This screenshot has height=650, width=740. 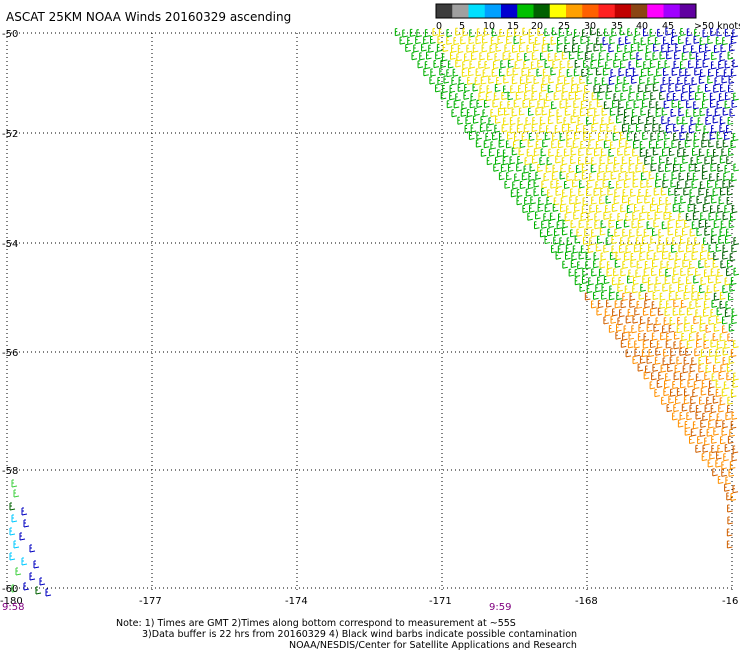 What do you see at coordinates (439, 26) in the screenshot?
I see `legend-label: 0` at bounding box center [439, 26].